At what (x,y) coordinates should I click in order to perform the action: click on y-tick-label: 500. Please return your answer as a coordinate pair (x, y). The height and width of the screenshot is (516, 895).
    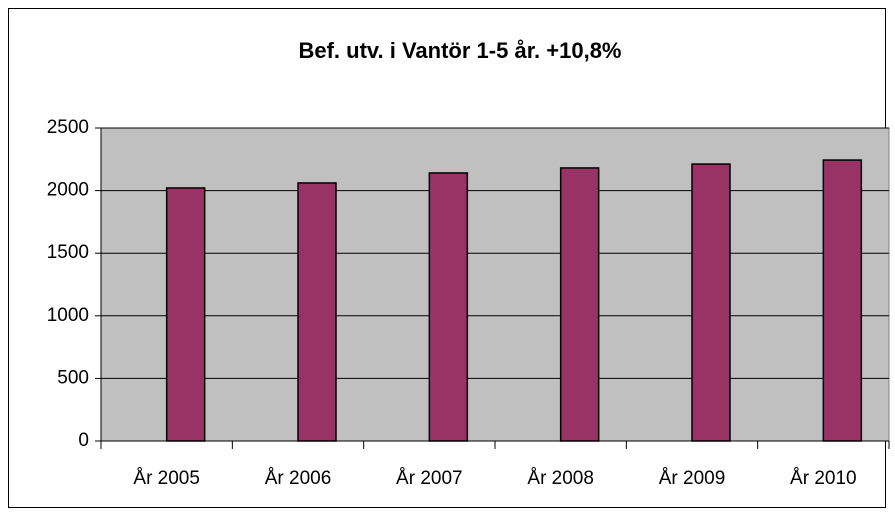
    Looking at the image, I should click on (73, 377).